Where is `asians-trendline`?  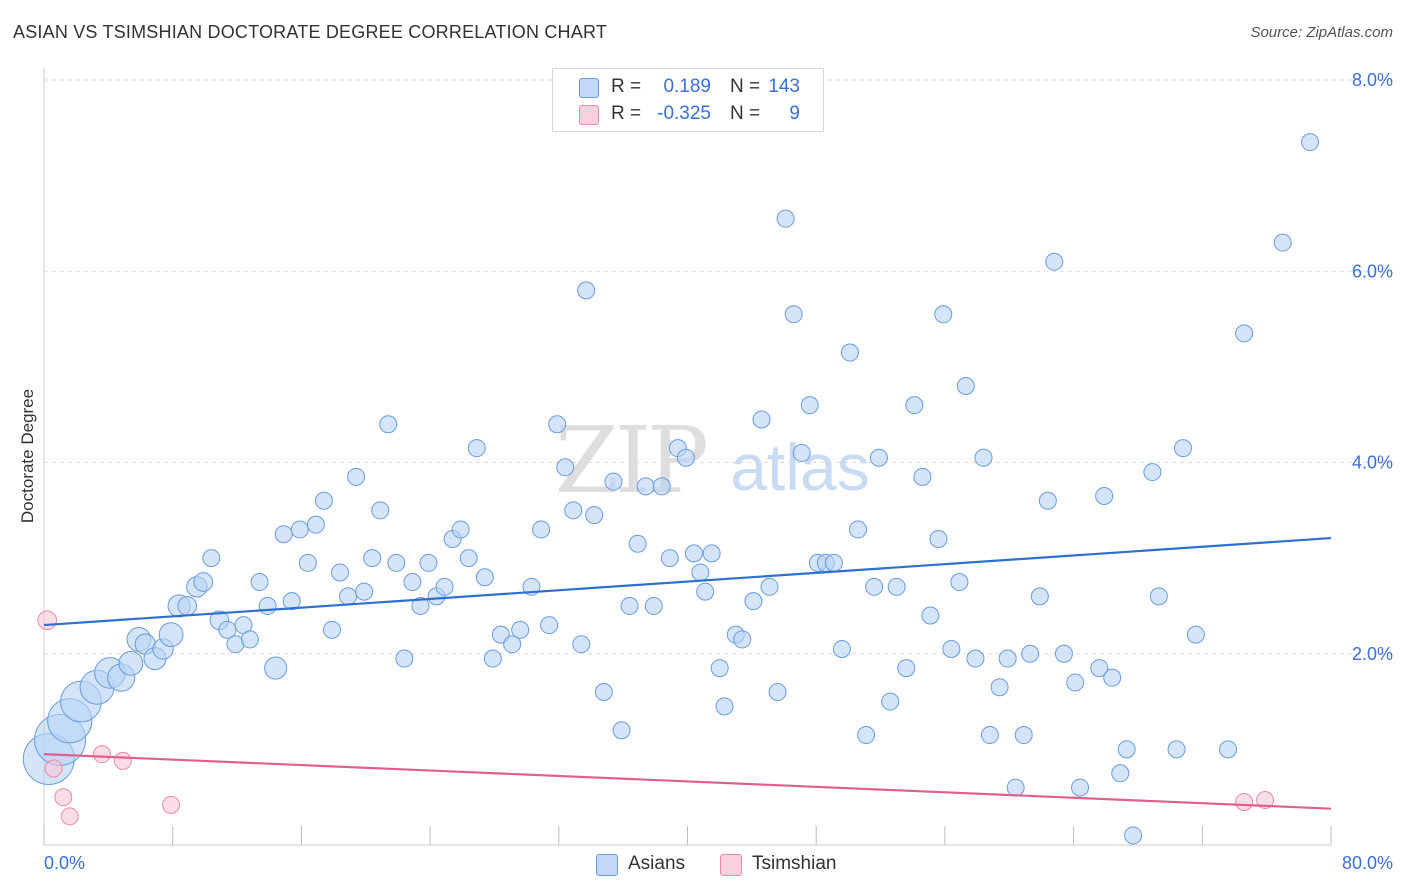 asians-trendline is located at coordinates (687, 581).